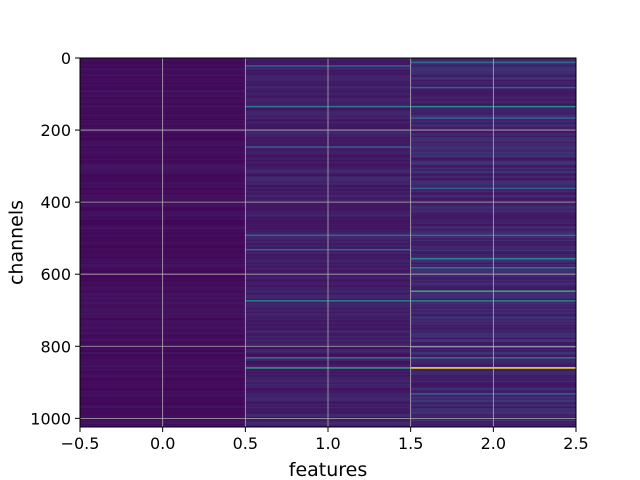 Image resolution: width=640 pixels, height=480 pixels. Describe the element at coordinates (55, 130) in the screenshot. I see `y-tick-label: 200` at that location.